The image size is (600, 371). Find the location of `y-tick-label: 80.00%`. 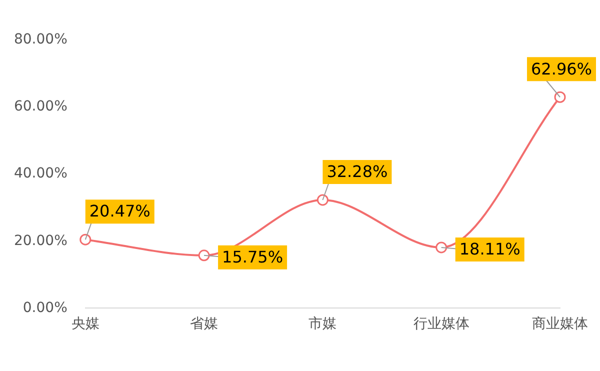

y-tick-label: 80.00% is located at coordinates (41, 40).